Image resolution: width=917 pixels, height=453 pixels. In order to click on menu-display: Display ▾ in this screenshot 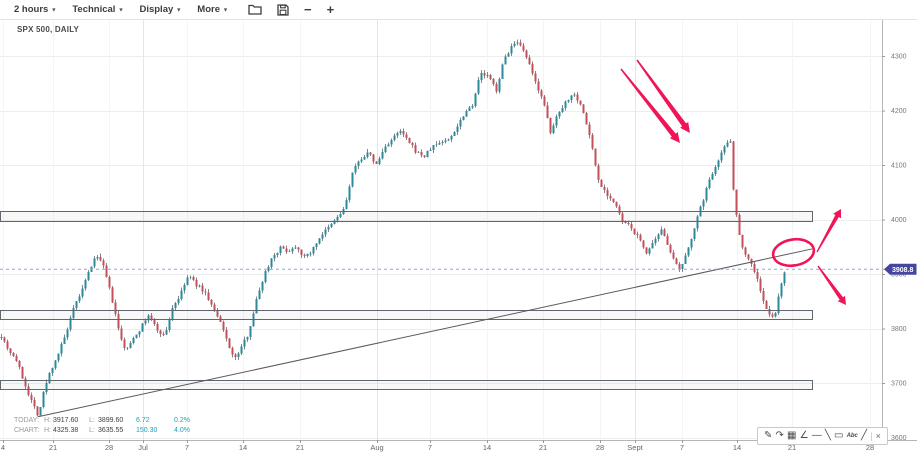, I will do `click(160, 9)`.